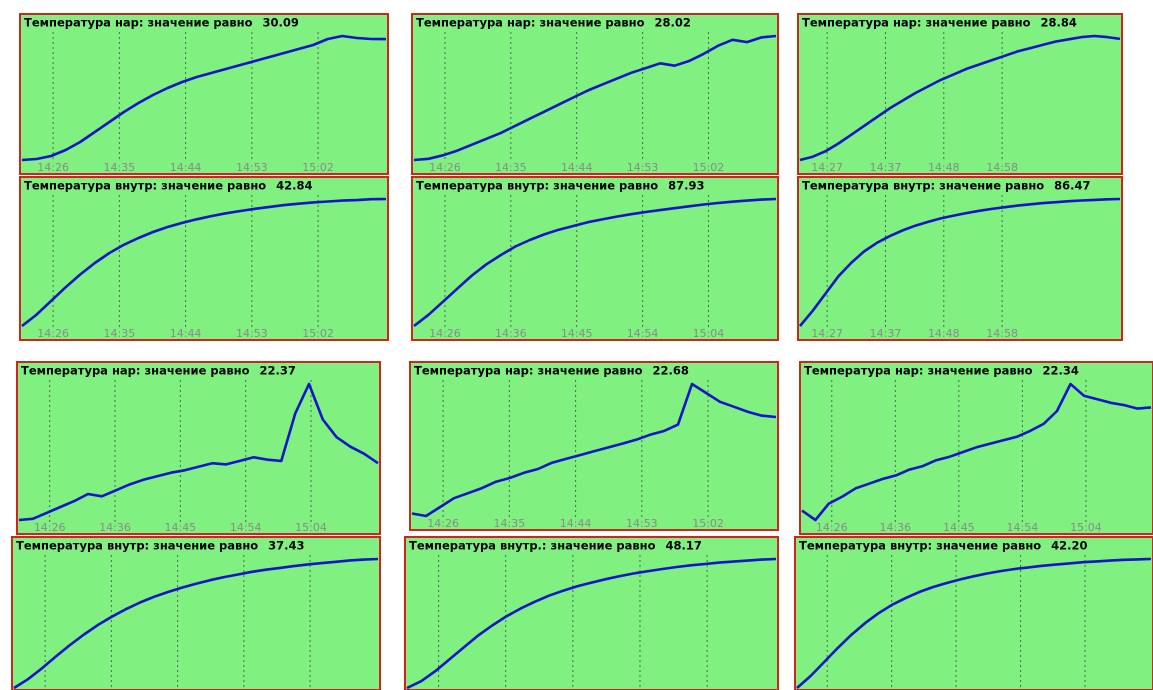 The width and height of the screenshot is (1153, 690). Describe the element at coordinates (1058, 23) in the screenshot. I see `panel-value: 28.84` at that location.